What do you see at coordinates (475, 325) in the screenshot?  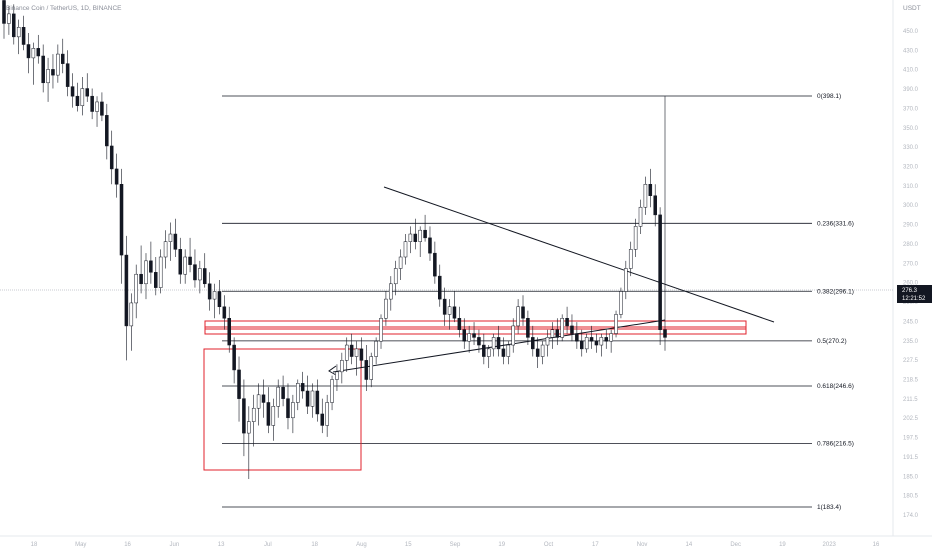 I see `support-zone-upper-box` at bounding box center [475, 325].